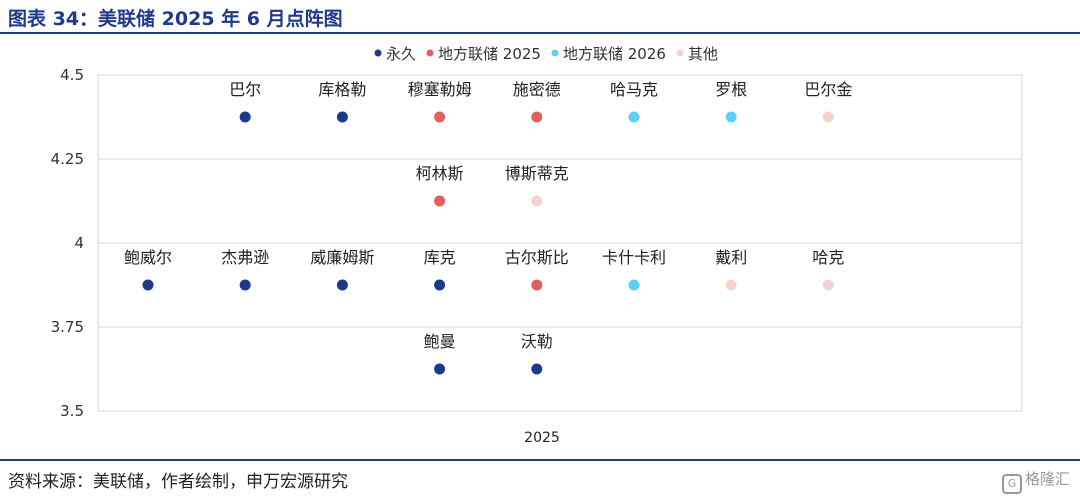  What do you see at coordinates (175, 19) in the screenshot?
I see `figure-title: 图表 34：美联储 2025 年 6 月点阵图` at bounding box center [175, 19].